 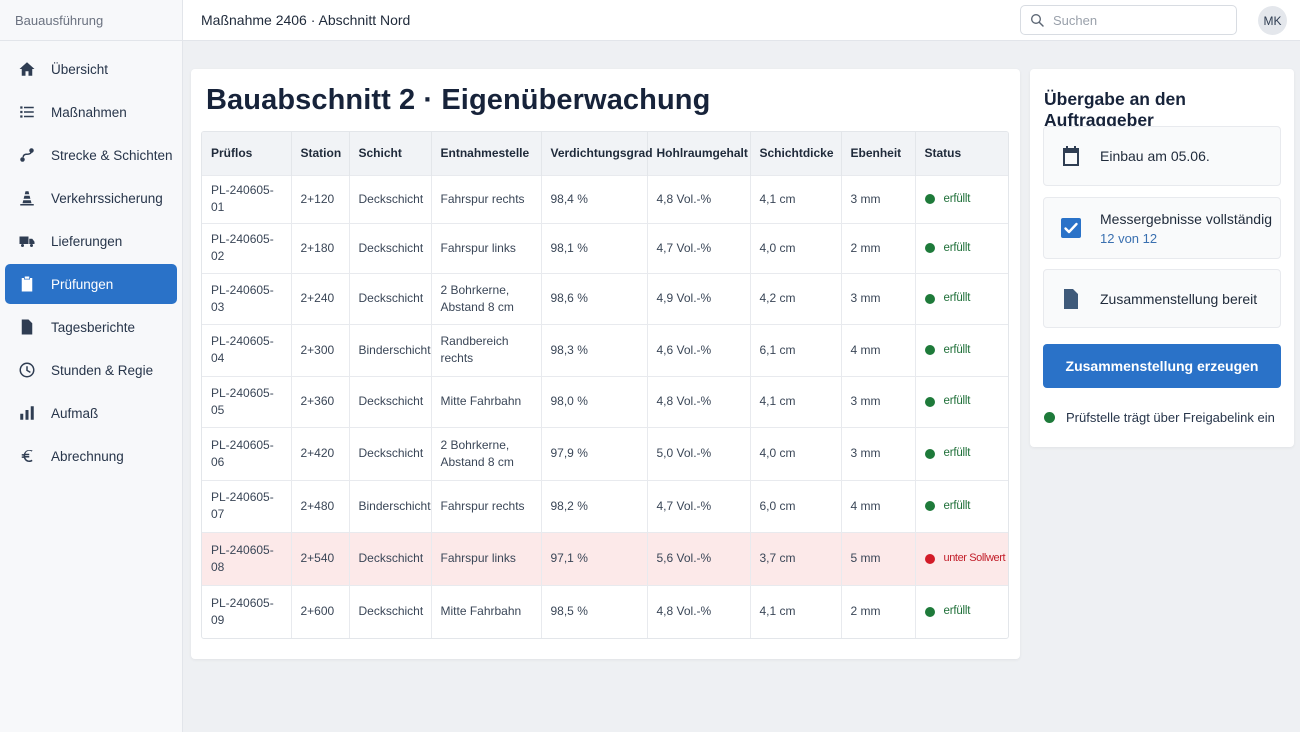 What do you see at coordinates (961, 153) in the screenshot?
I see `column-header: Status` at bounding box center [961, 153].